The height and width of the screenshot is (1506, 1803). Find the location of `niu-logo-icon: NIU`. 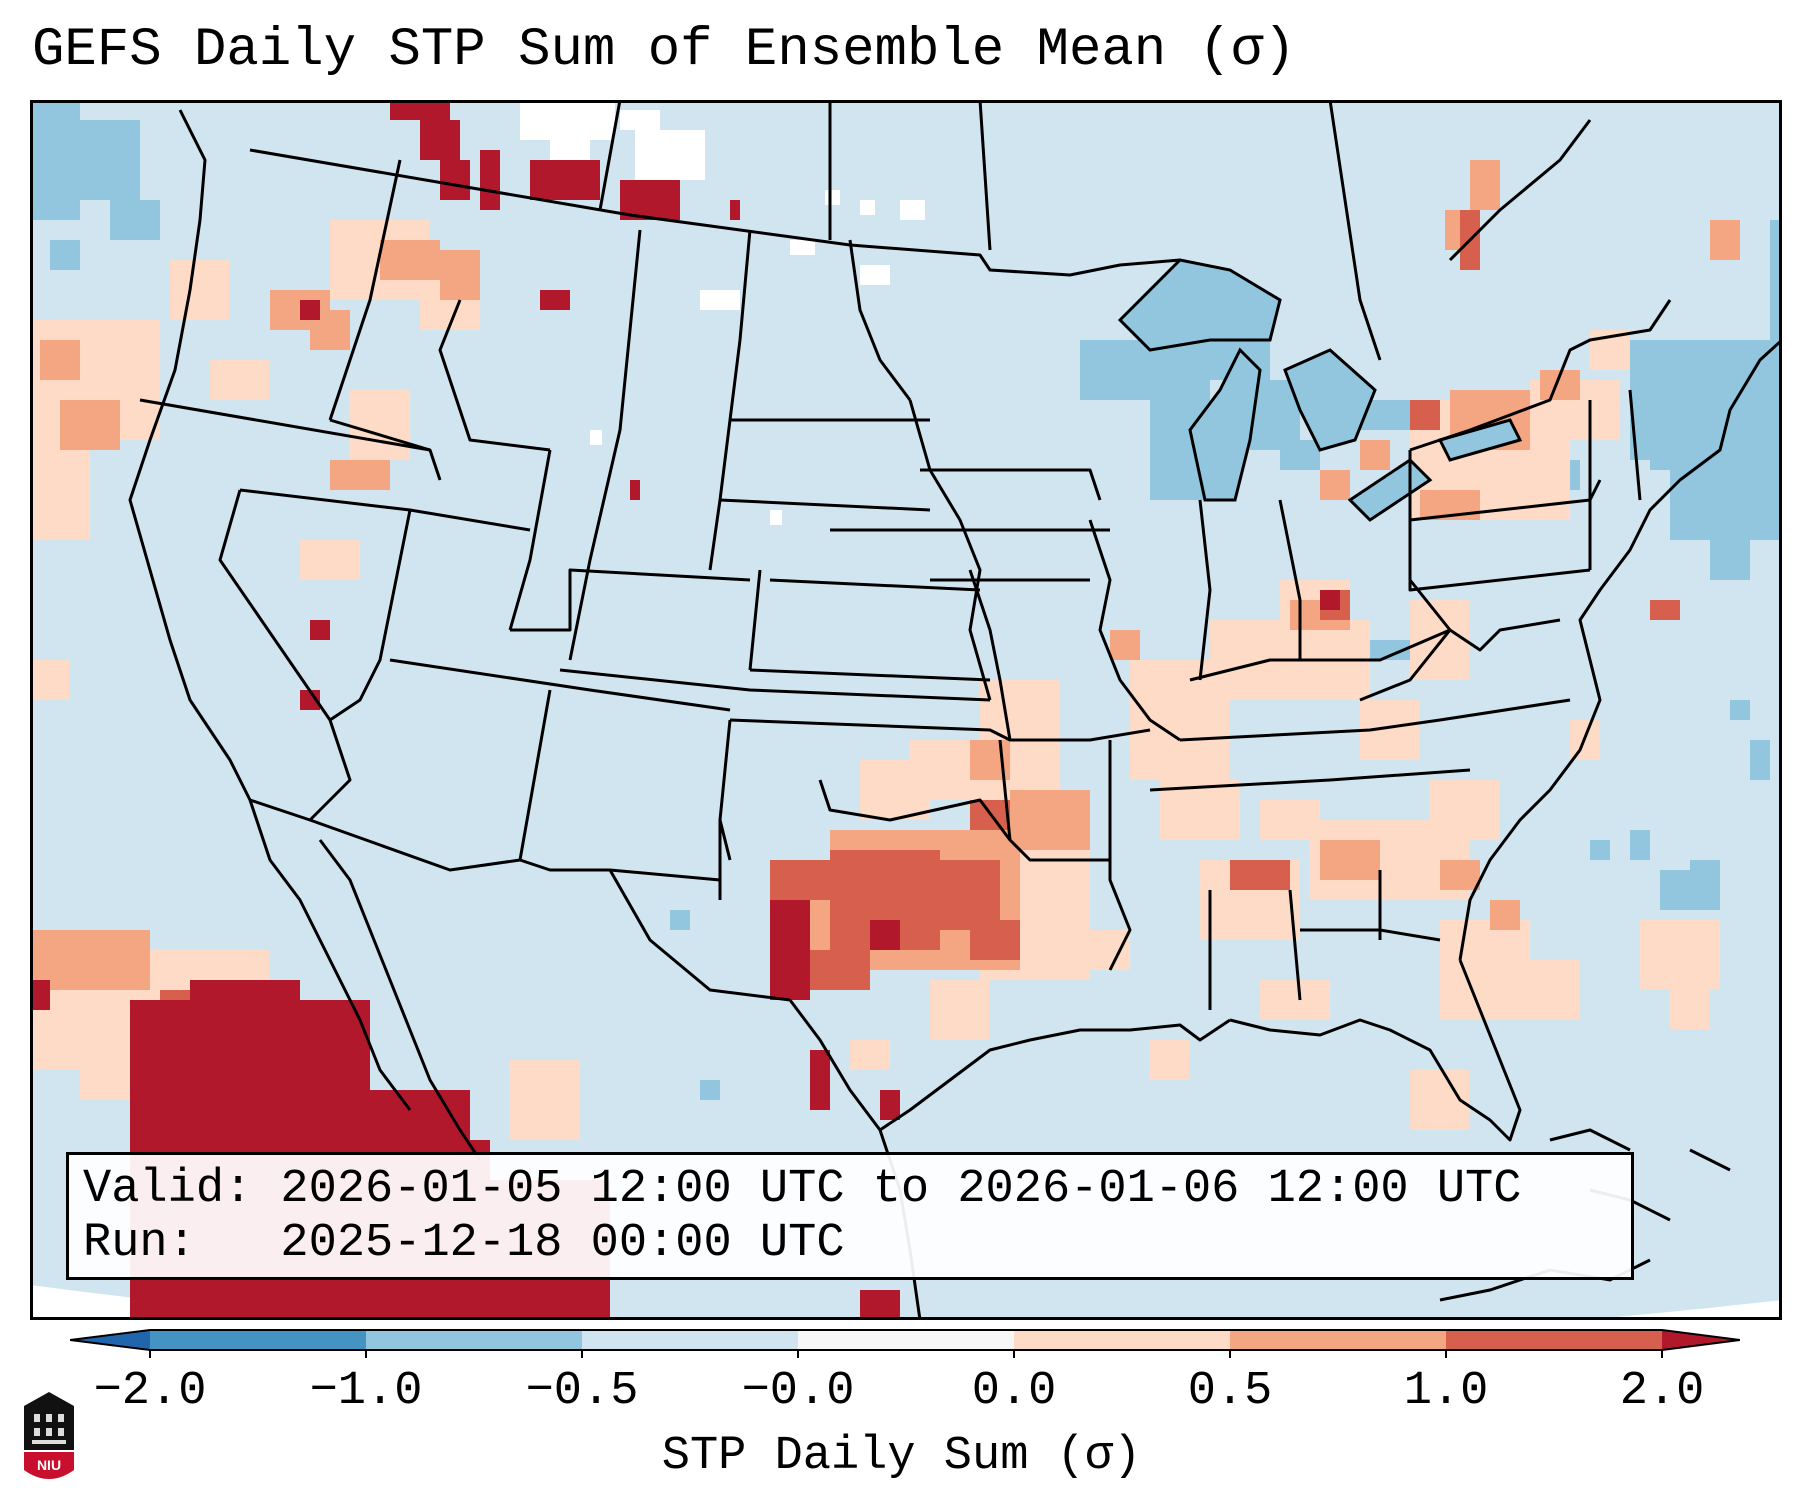

niu-logo-icon: NIU is located at coordinates (49, 1435).